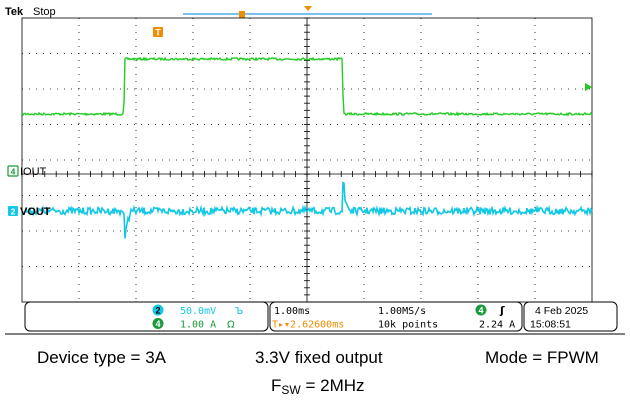 The height and width of the screenshot is (402, 630). What do you see at coordinates (561, 311) in the screenshot?
I see `date: 4 Feb 2025` at bounding box center [561, 311].